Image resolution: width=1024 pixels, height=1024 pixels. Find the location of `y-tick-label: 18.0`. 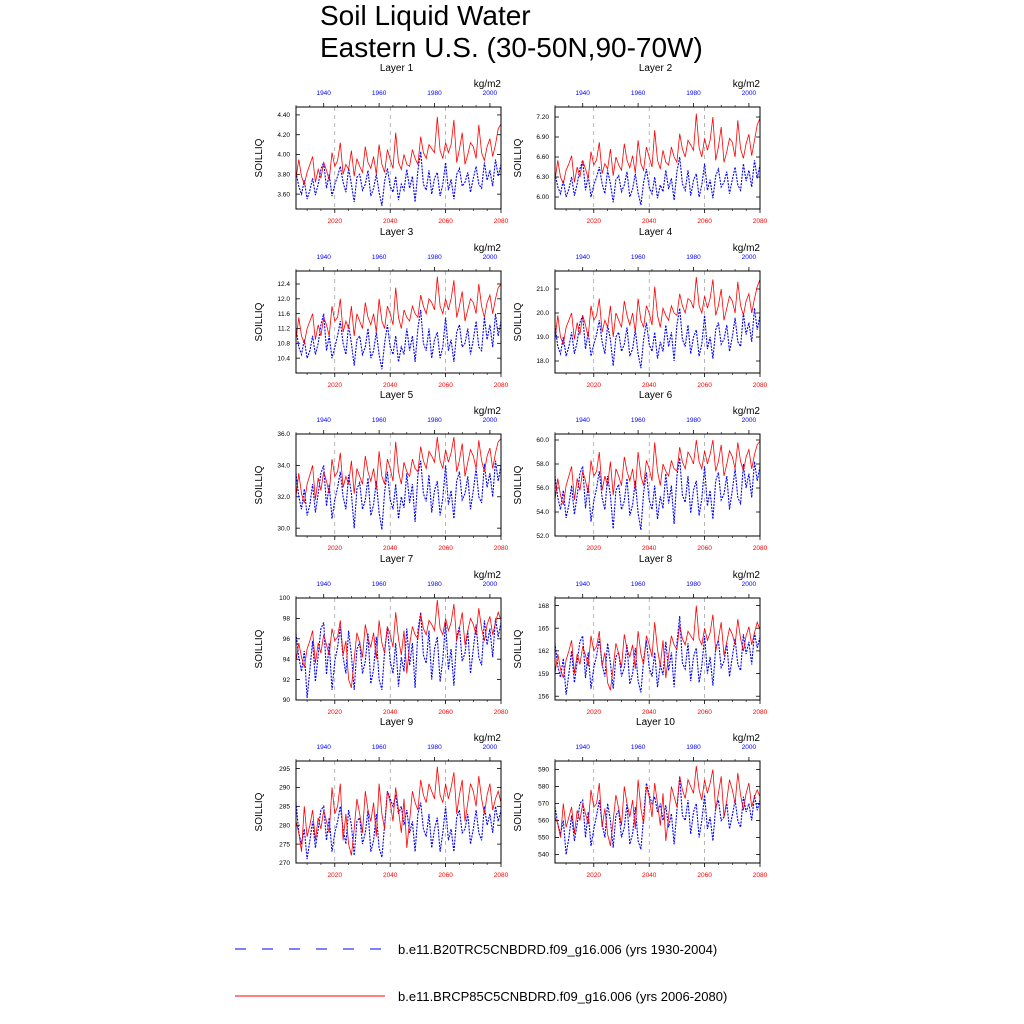

y-tick-label: 18.0 is located at coordinates (542, 361).